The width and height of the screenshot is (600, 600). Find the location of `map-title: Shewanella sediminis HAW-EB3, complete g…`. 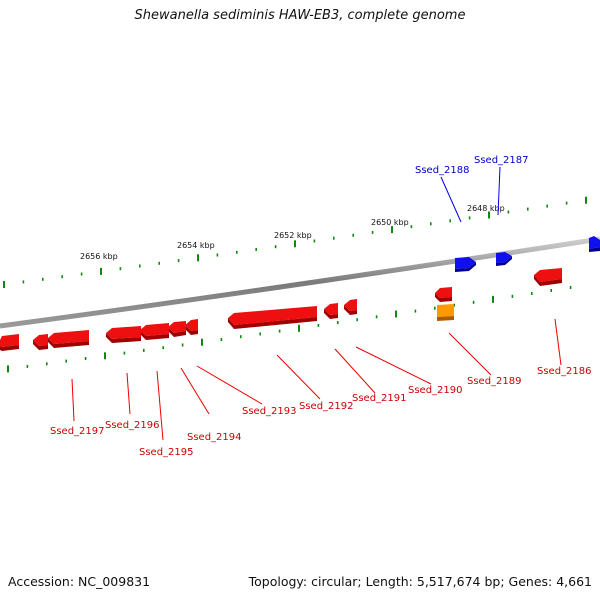

map-title: Shewanella sediminis HAW-EB3, complete g… is located at coordinates (300, 15).